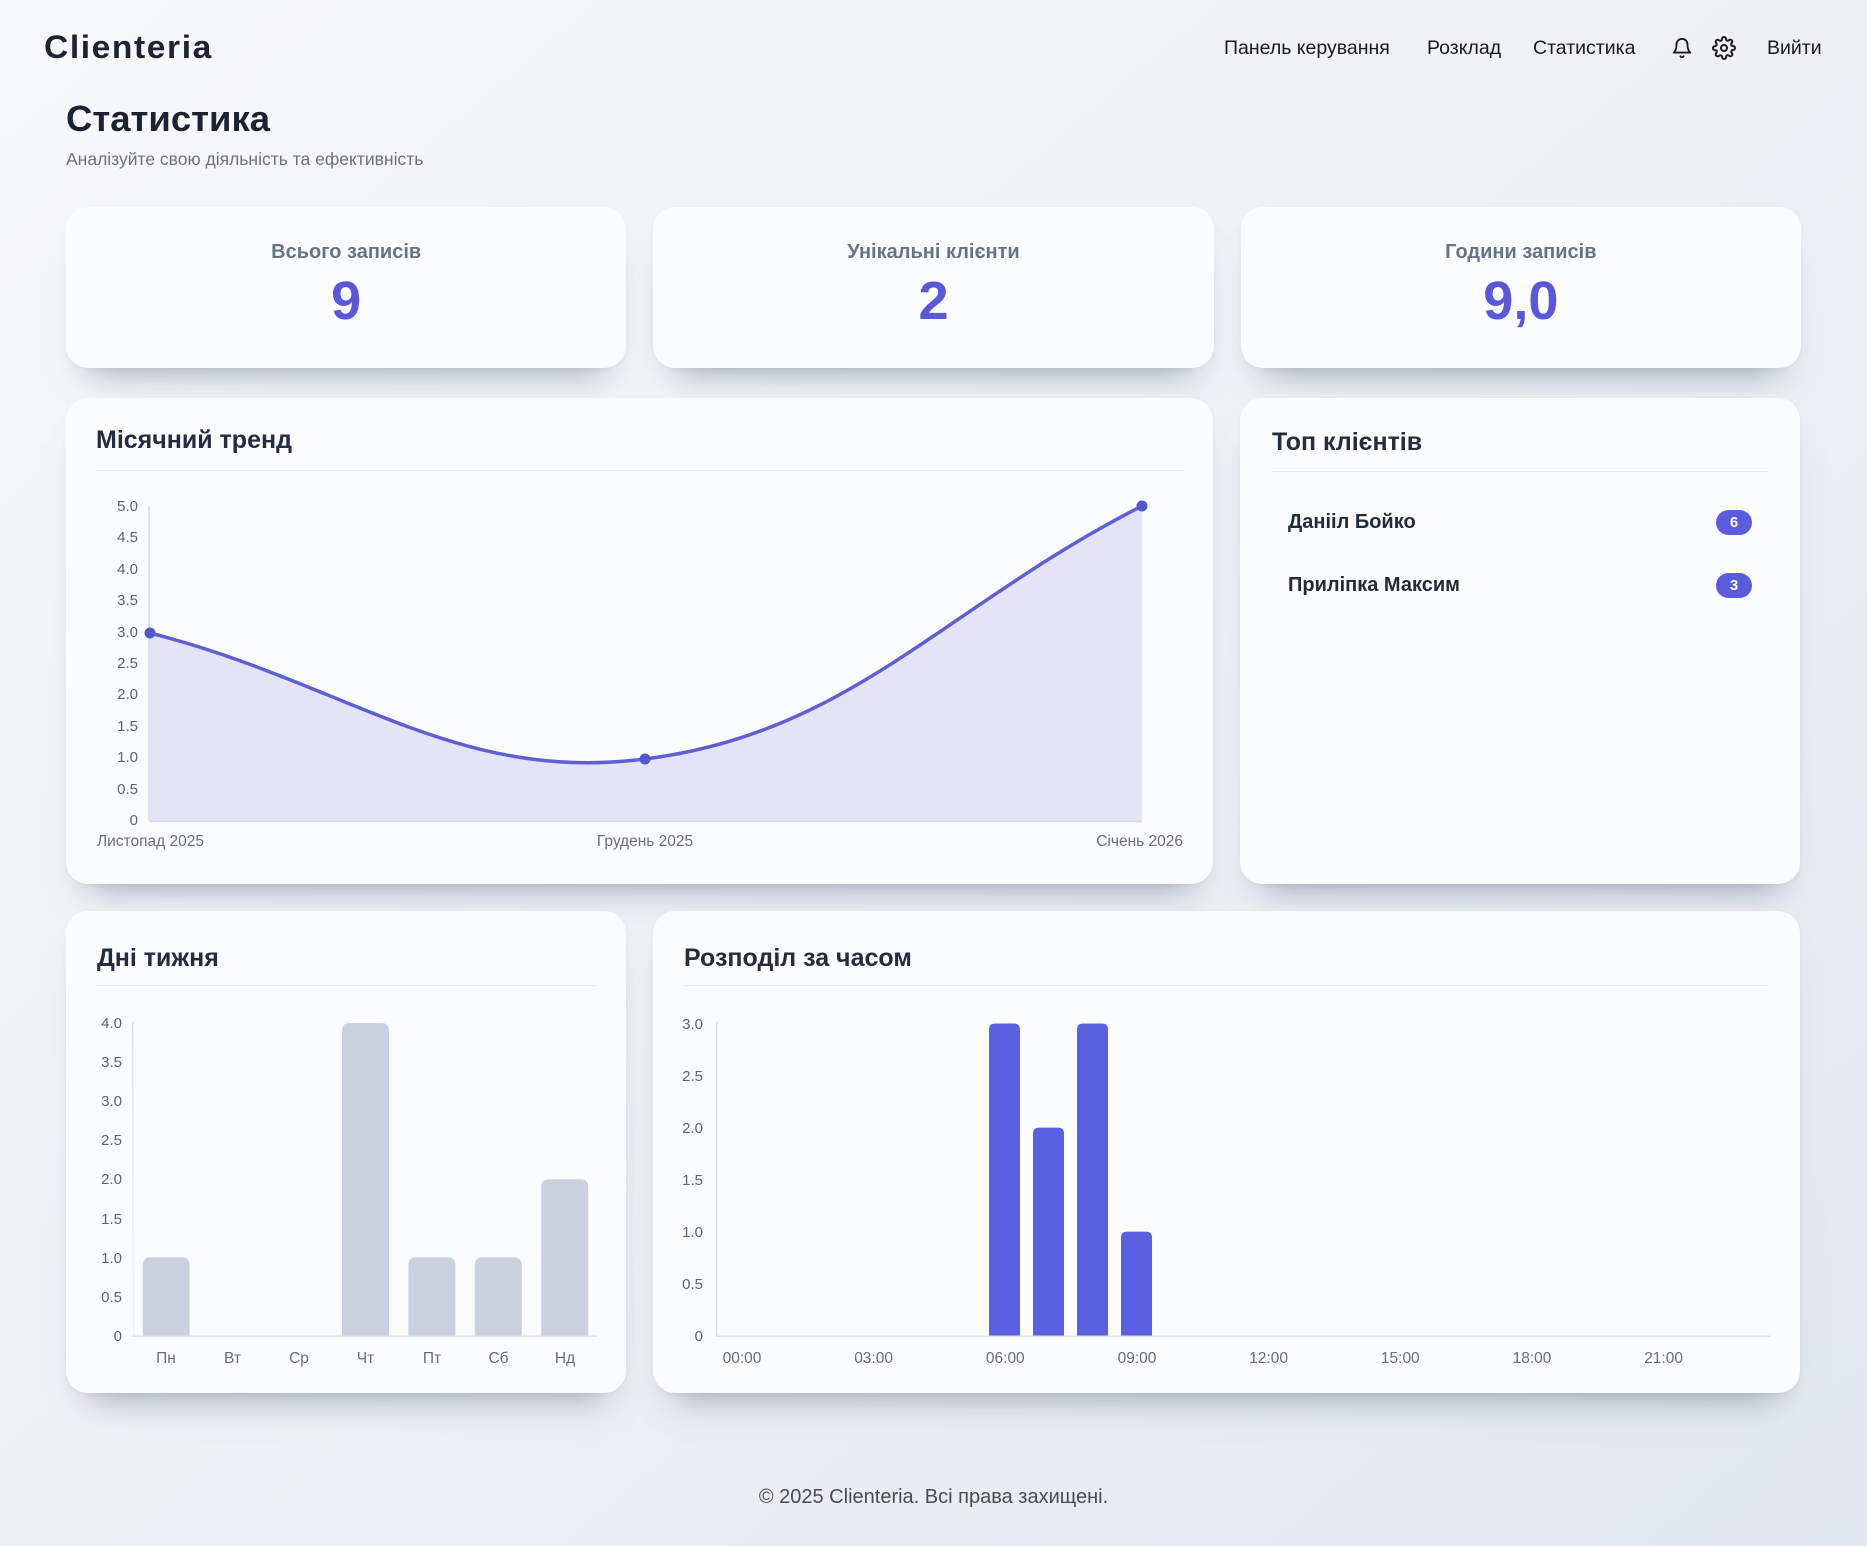 The width and height of the screenshot is (1867, 1546). What do you see at coordinates (1268, 1358) in the screenshot?
I see `svg-text: 12:00` at bounding box center [1268, 1358].